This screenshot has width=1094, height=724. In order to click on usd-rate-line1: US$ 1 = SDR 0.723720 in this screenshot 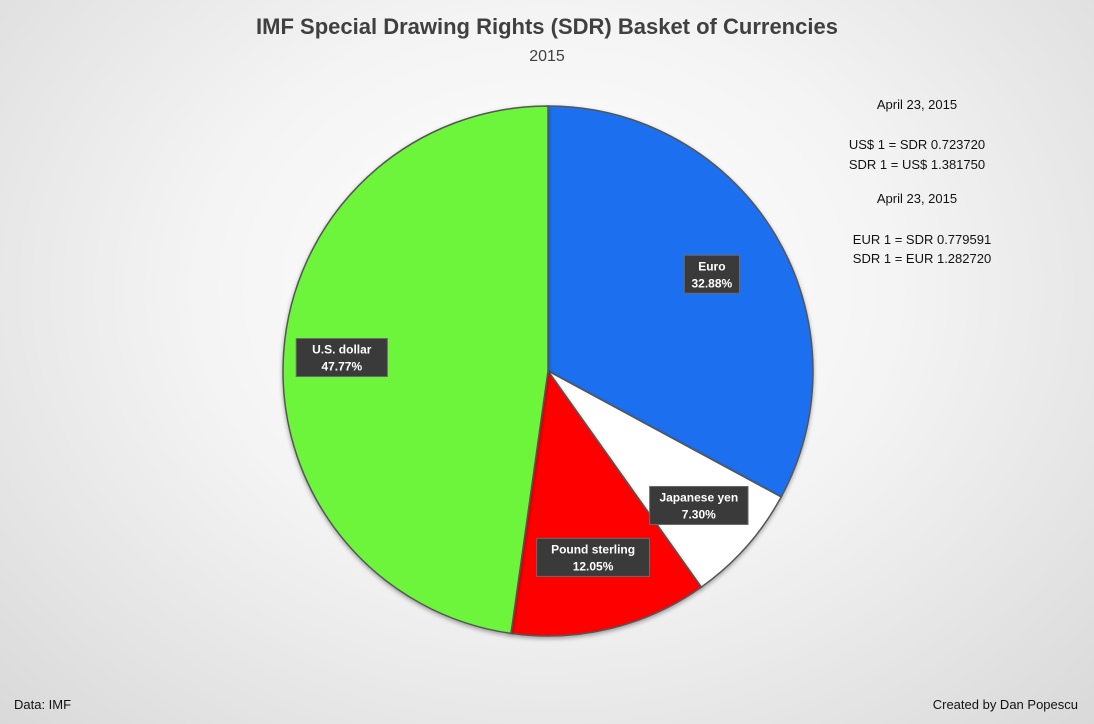, I will do `click(917, 144)`.